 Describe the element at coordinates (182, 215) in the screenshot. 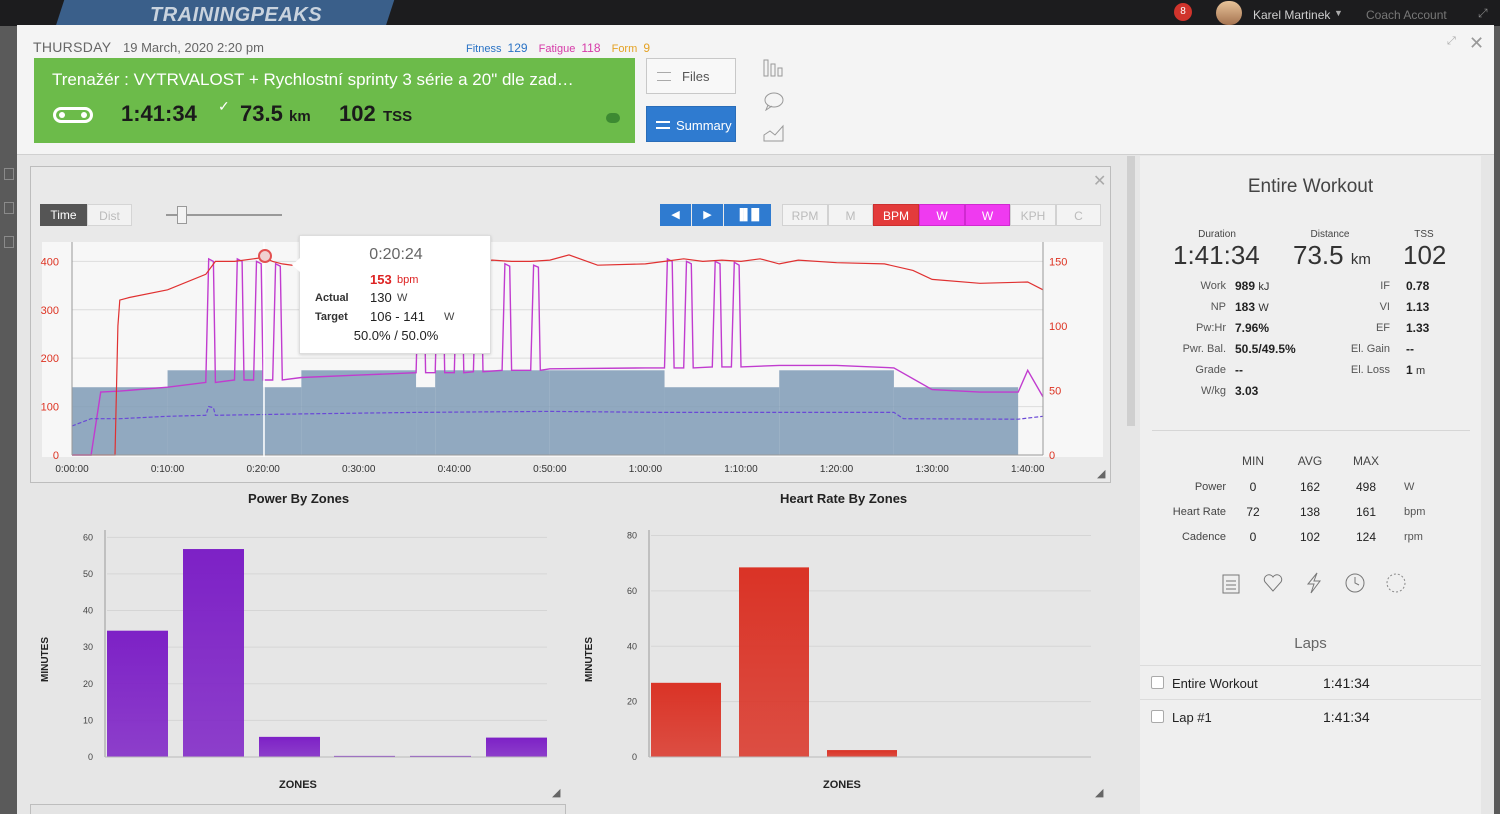

I see `zoom-slider-handle` at that location.